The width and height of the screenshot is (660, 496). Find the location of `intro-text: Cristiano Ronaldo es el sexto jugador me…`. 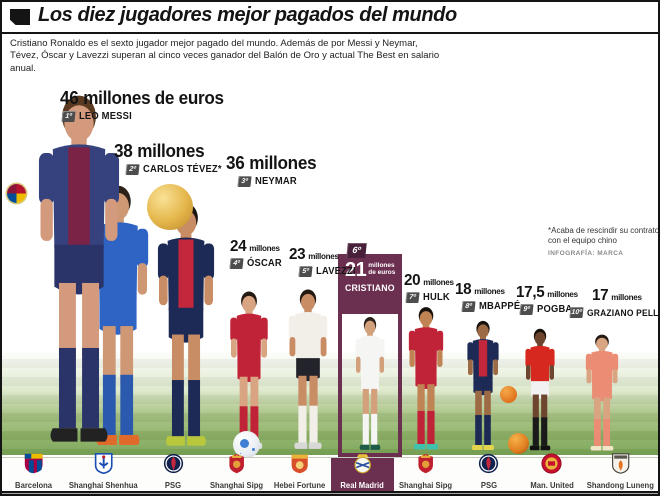

intro-text: Cristiano Ronaldo es el sexto jugador me… is located at coordinates (225, 56).